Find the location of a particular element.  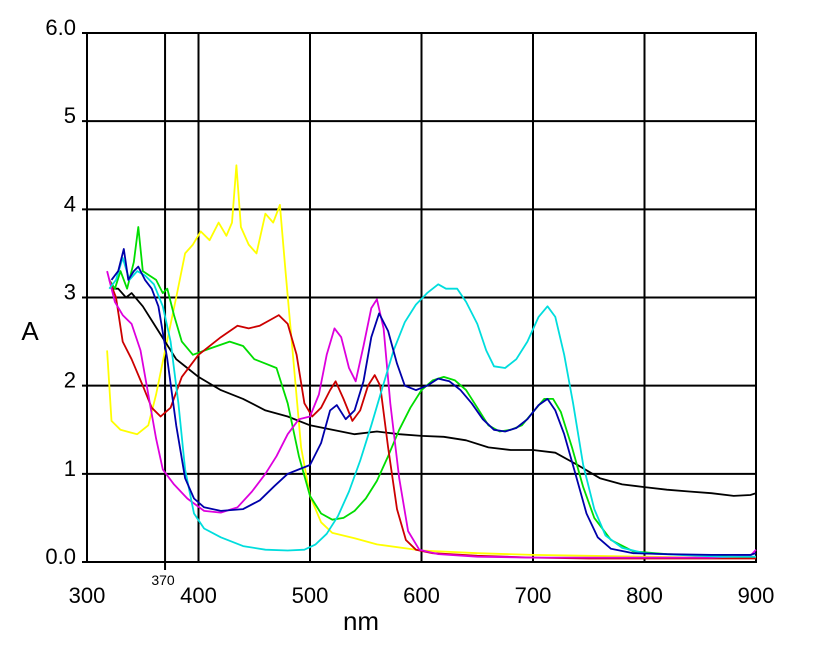

y-tick-label-0.0: 0.0 is located at coordinates (60, 556).